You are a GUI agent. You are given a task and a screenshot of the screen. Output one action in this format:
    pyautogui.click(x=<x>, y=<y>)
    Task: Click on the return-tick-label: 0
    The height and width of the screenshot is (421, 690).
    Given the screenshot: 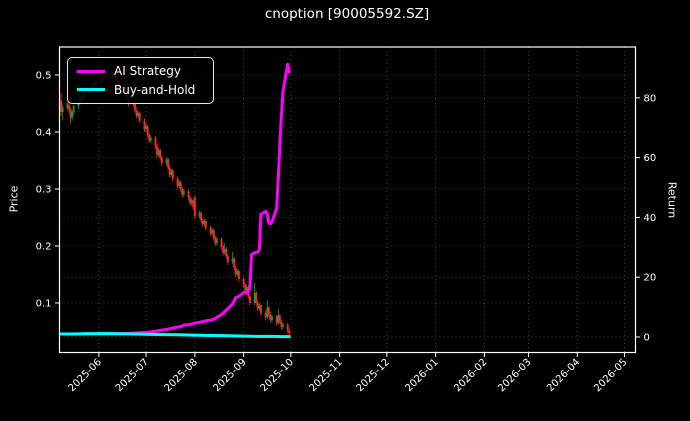 What is the action you would take?
    pyautogui.click(x=647, y=337)
    